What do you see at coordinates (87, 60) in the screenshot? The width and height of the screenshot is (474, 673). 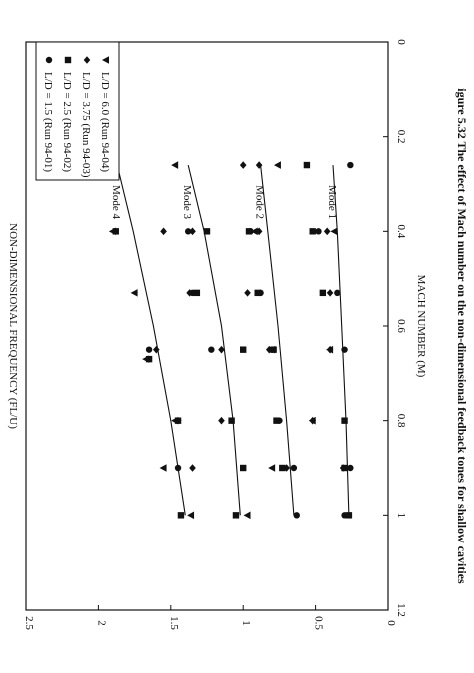 I see `legend-marker-diamond` at bounding box center [87, 60].